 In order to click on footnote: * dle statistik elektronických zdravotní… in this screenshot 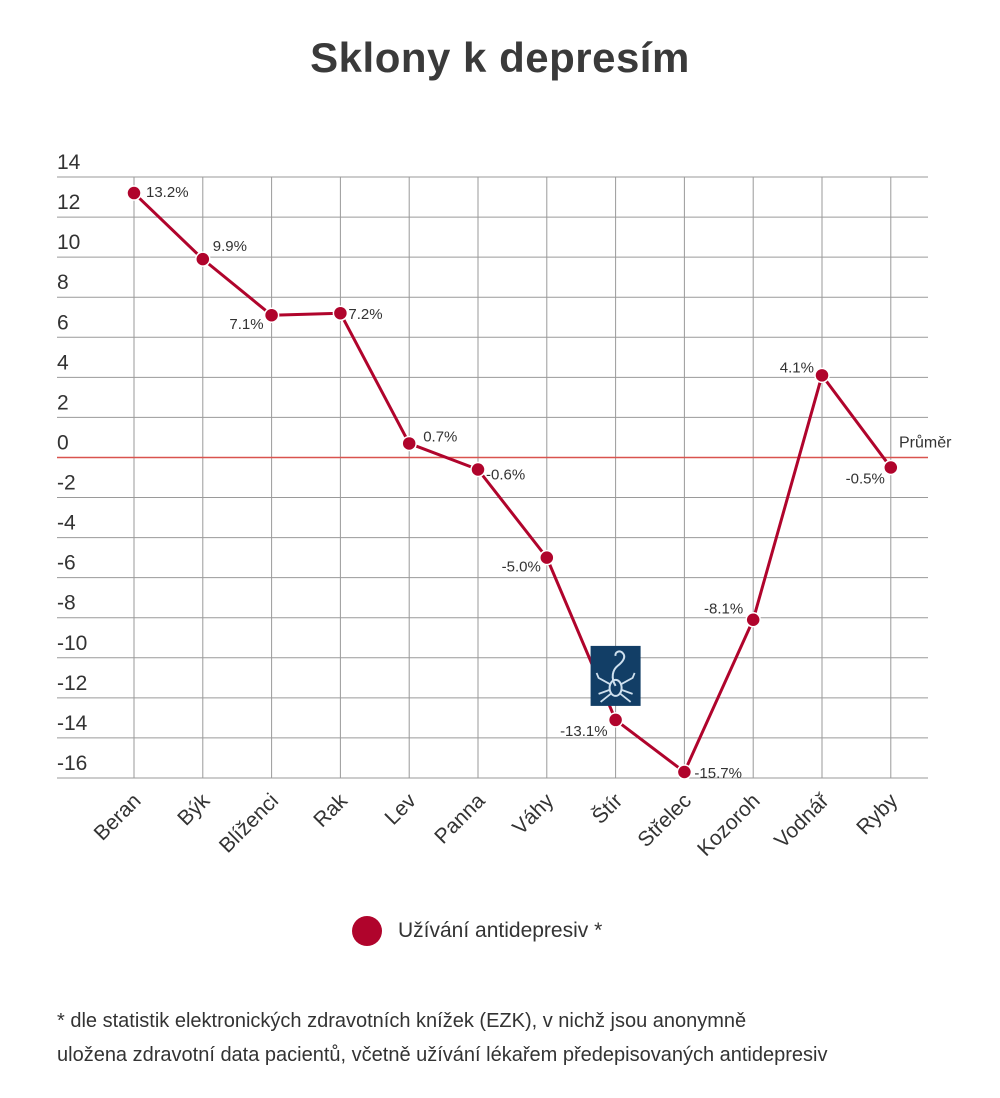, I will do `click(522, 1038)`.